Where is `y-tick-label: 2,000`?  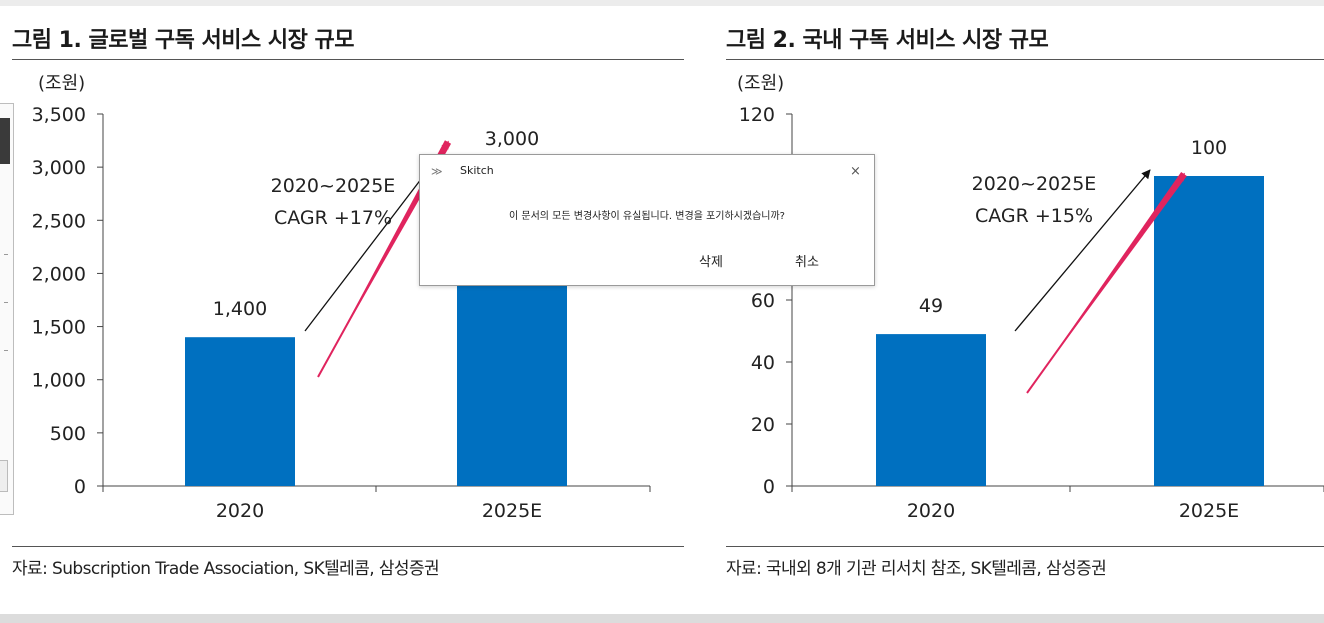
y-tick-label: 2,000 is located at coordinates (59, 274).